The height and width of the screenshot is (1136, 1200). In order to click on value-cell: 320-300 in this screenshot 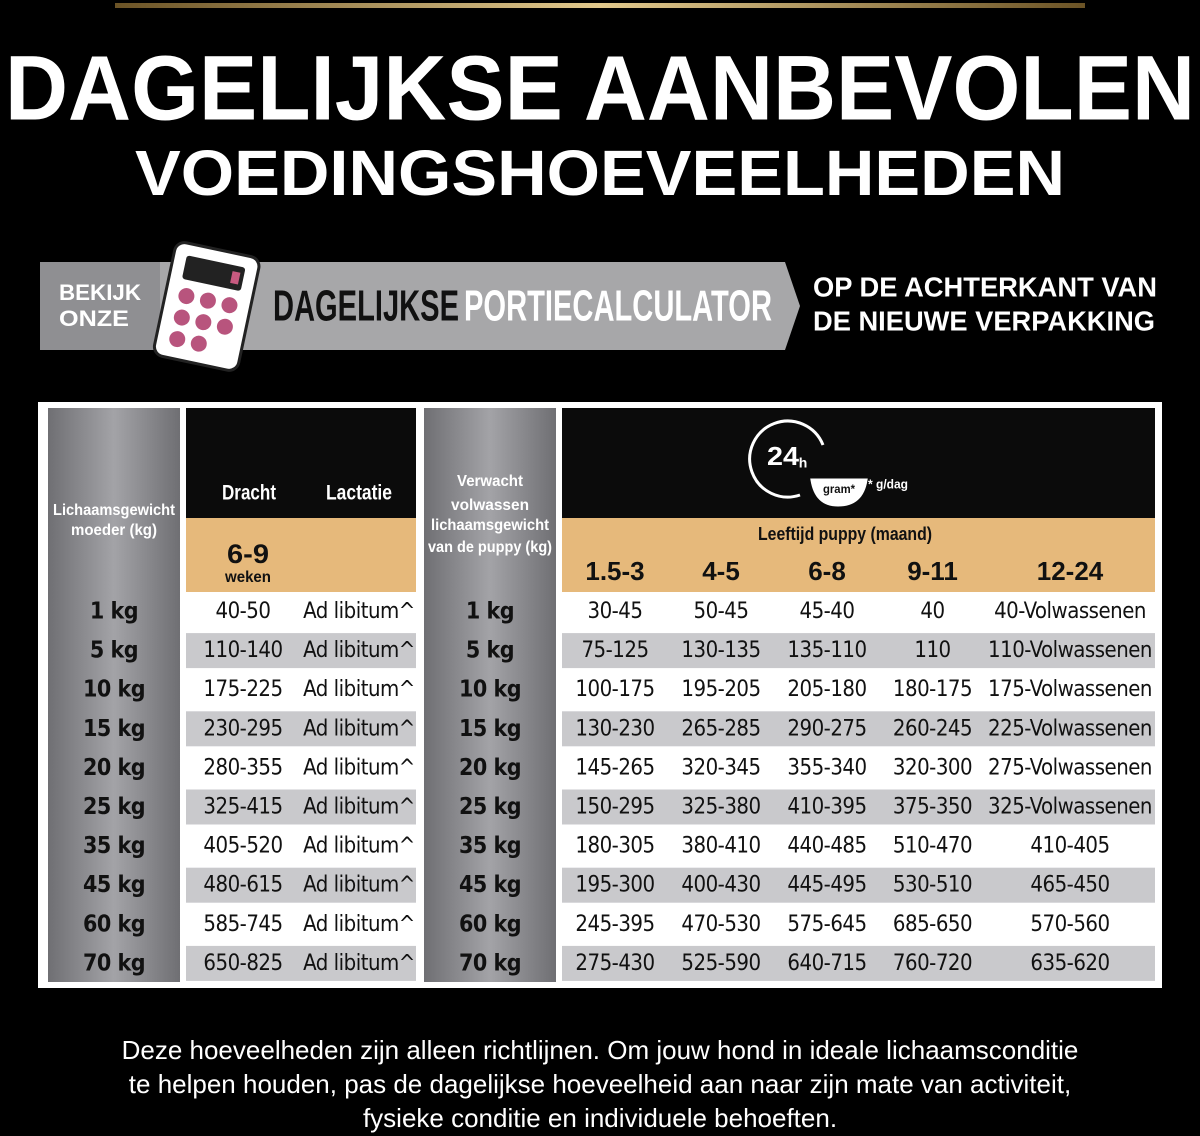, I will do `click(932, 767)`.